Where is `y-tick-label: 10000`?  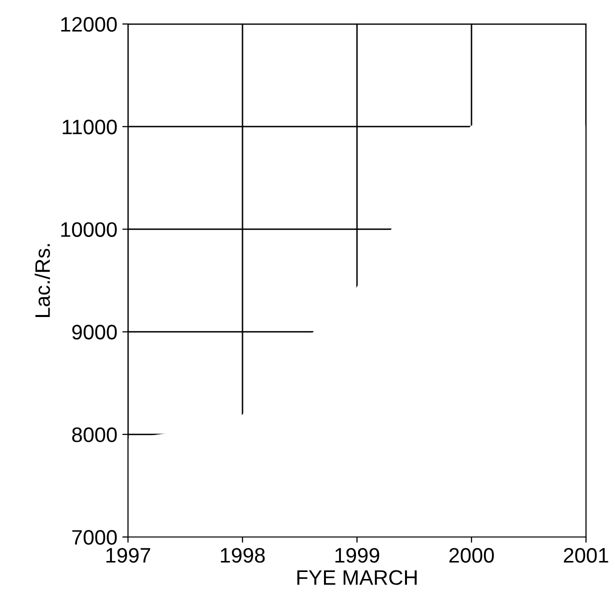
y-tick-label: 10000 is located at coordinates (89, 229).